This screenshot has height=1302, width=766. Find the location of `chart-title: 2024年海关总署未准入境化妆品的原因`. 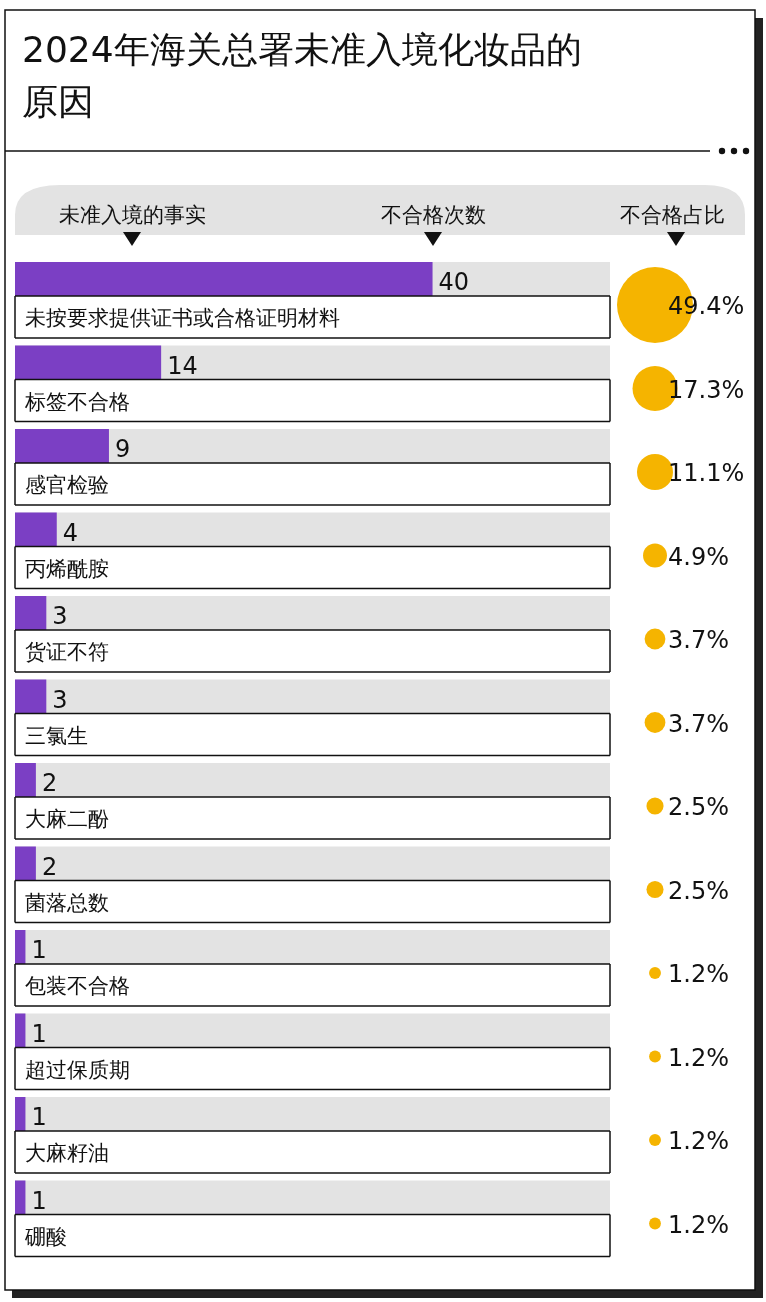

chart-title: 2024年海关总署未准入境化妆品的原因 is located at coordinates (302, 75).